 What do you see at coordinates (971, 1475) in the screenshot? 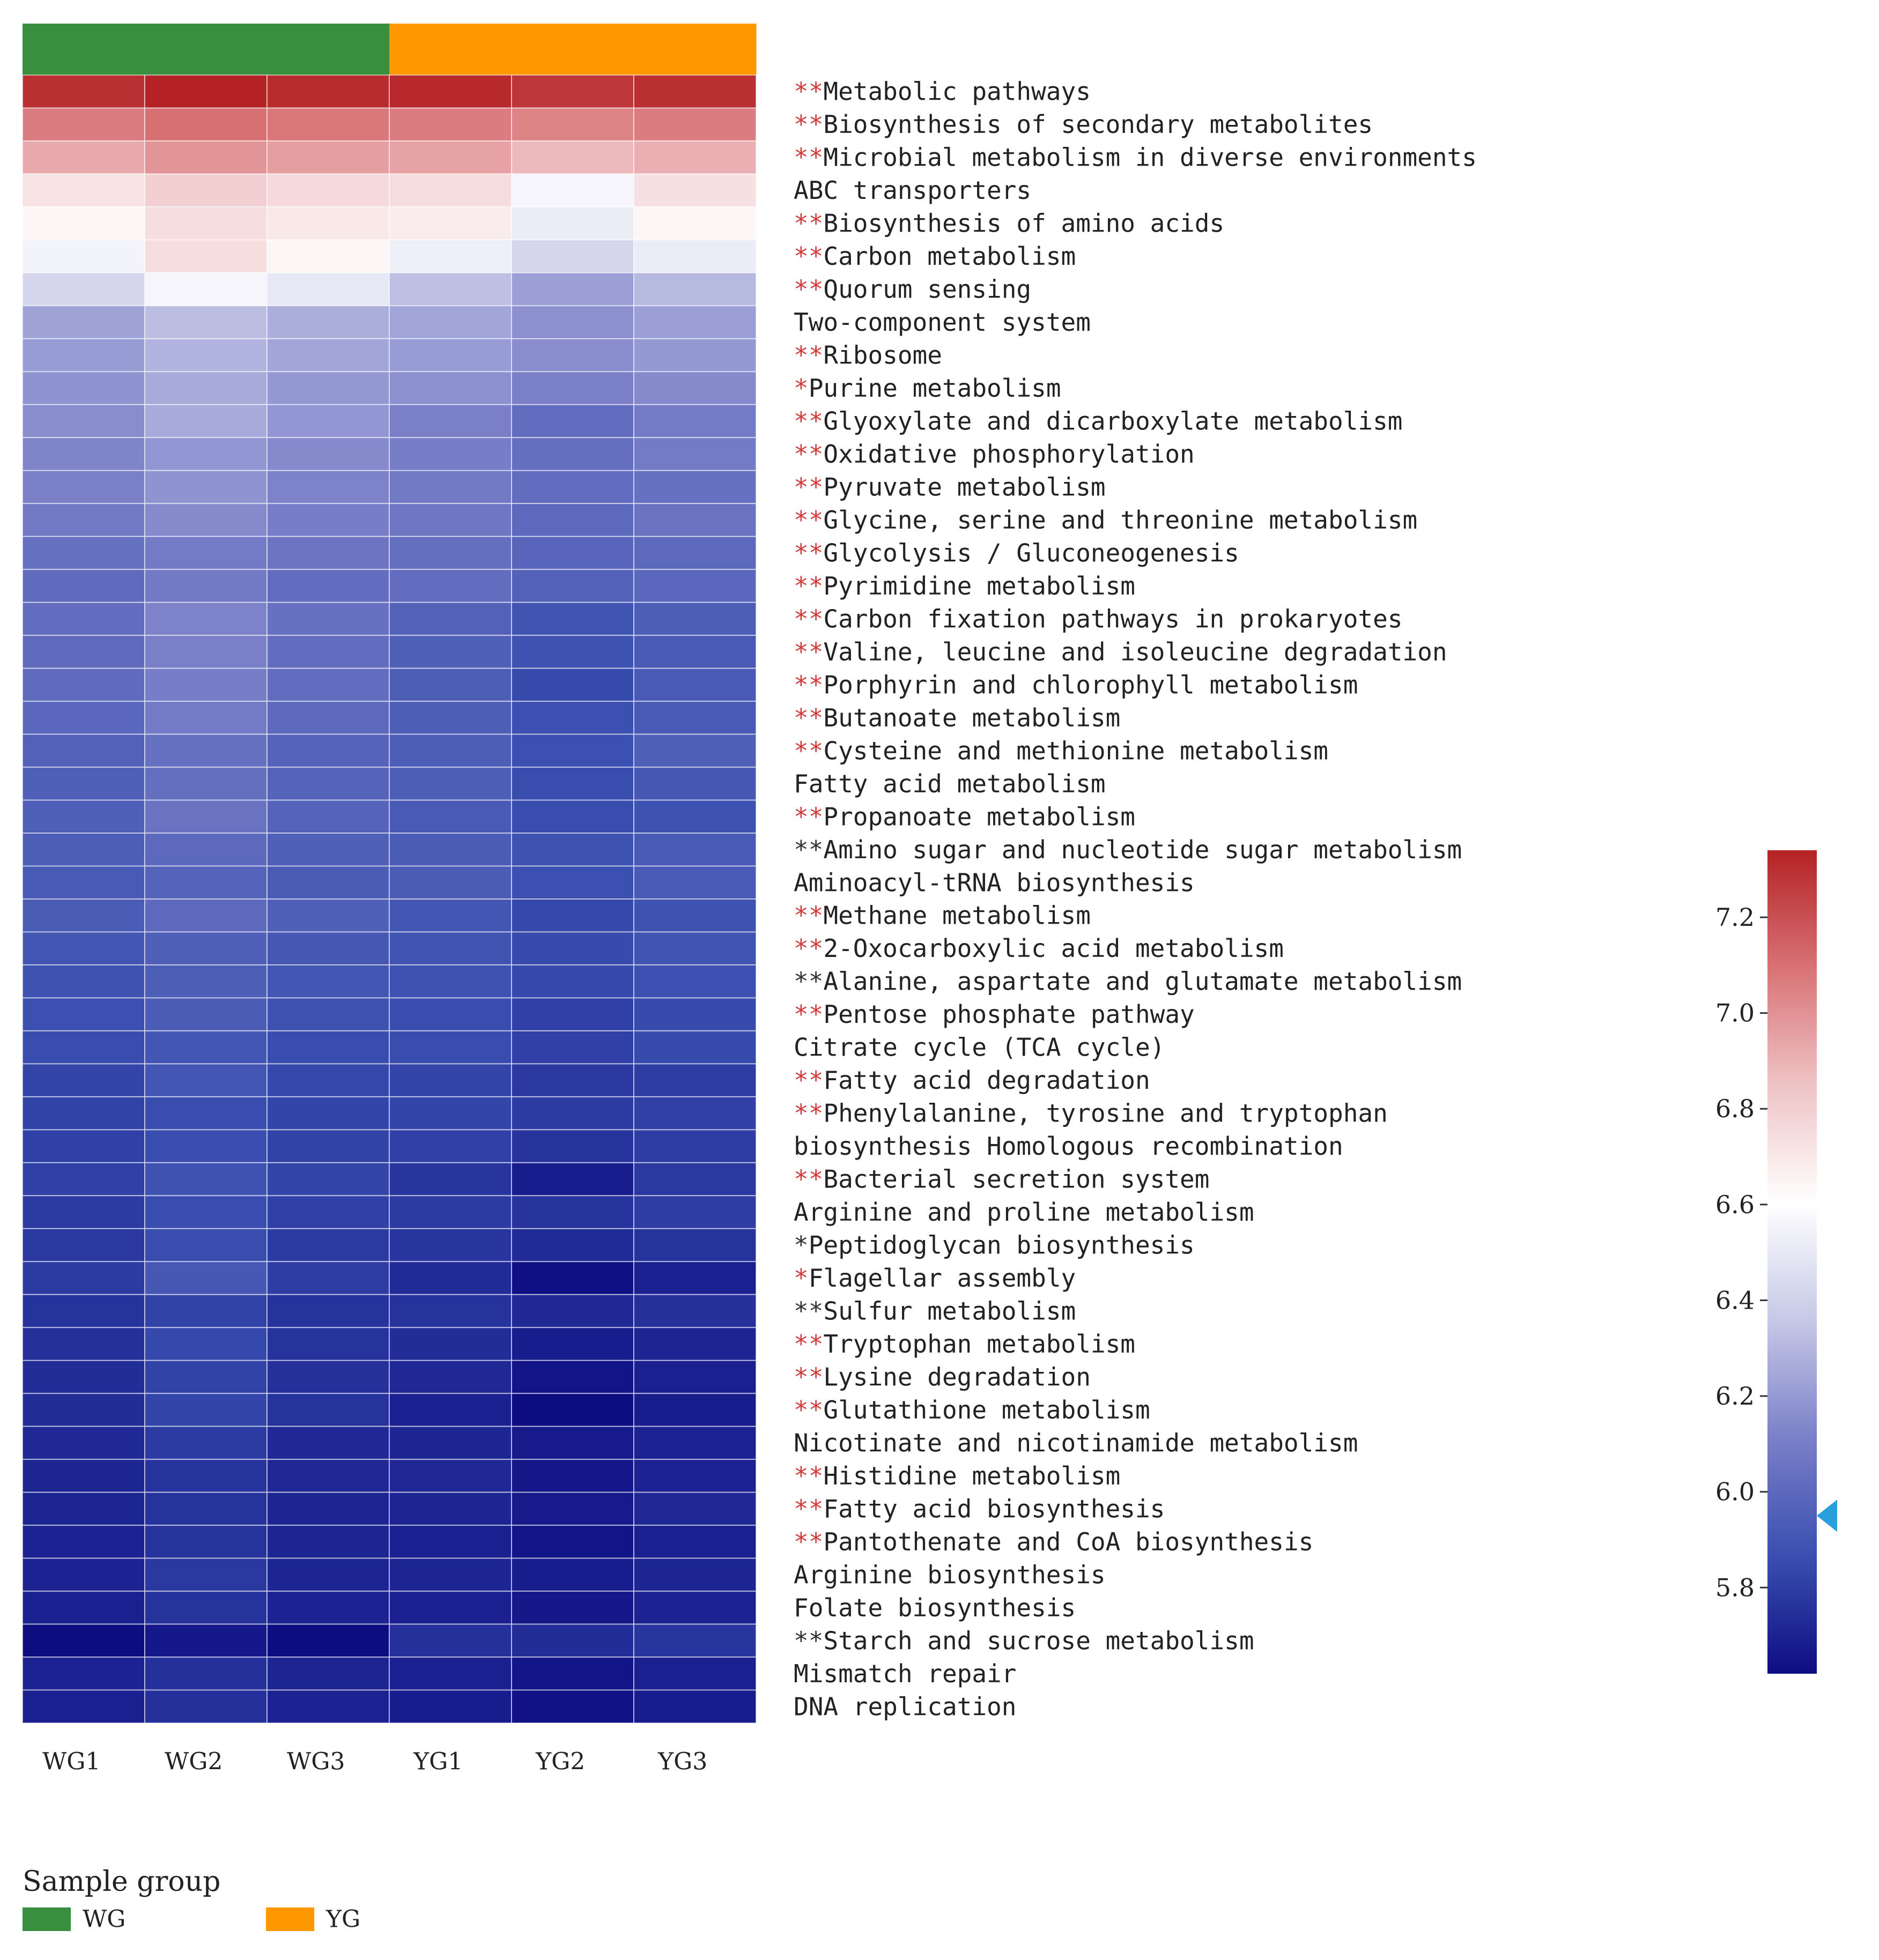
I see `pathway-name: Histidine metabolism` at bounding box center [971, 1475].